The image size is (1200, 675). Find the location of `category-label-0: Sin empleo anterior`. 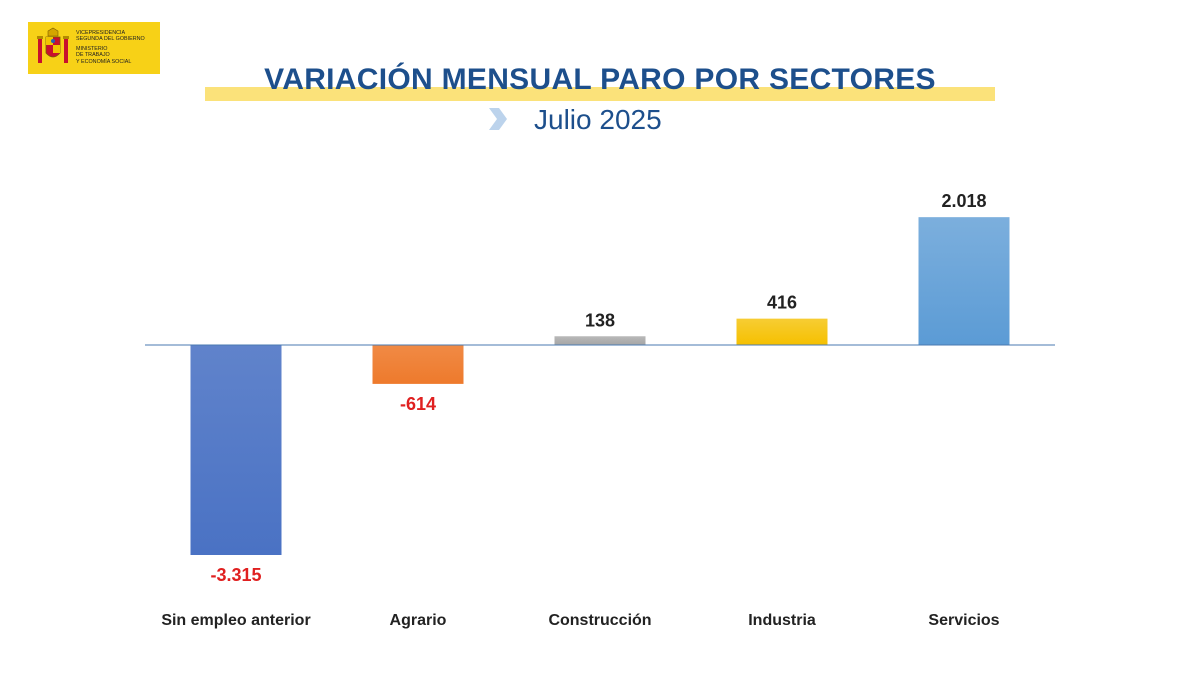

category-label-0: Sin empleo anterior is located at coordinates (235, 620).